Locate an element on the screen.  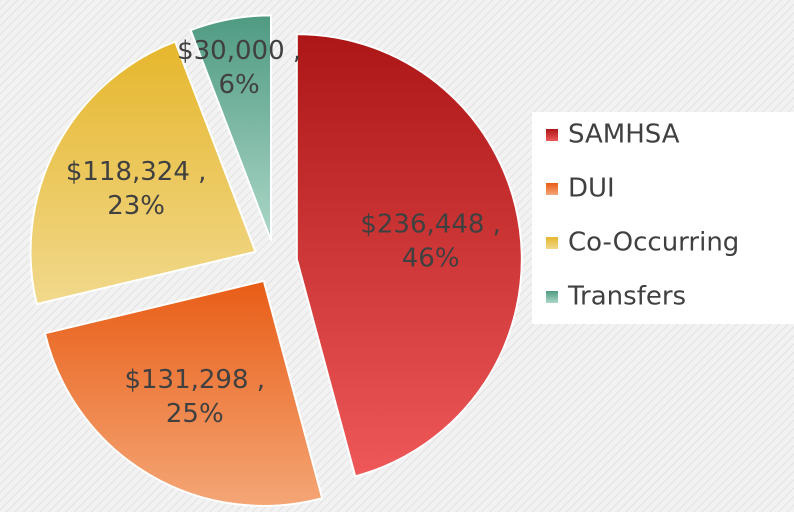
data-label: $236,448 , 46% is located at coordinates (430, 241).